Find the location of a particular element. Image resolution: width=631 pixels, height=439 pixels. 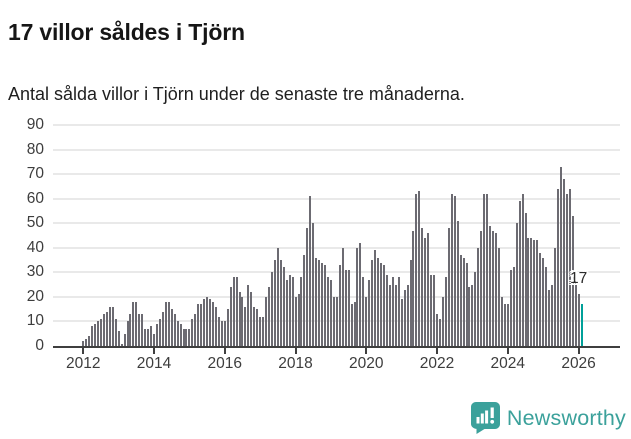

y-axis-tick-label: 50 is located at coordinates (35, 223).